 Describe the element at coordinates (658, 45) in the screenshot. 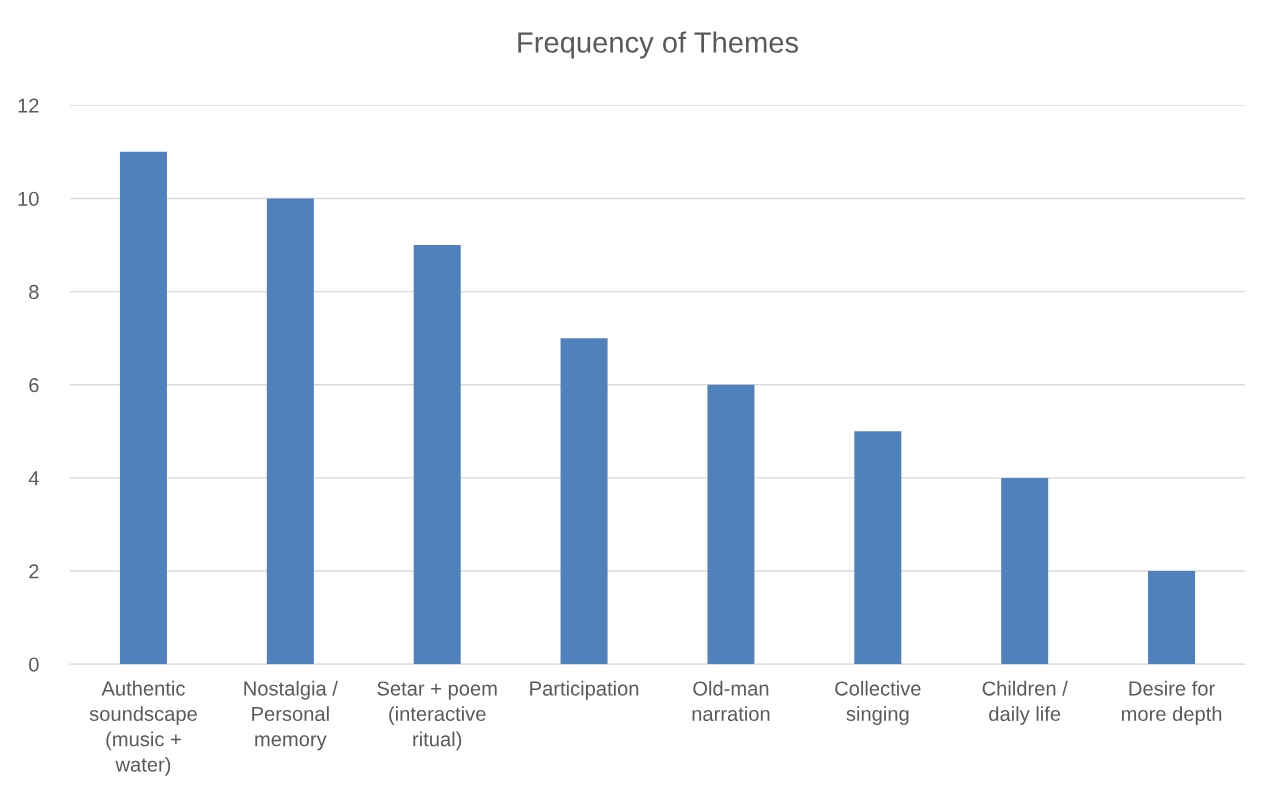

I see `chart-title: Frequency of Themes` at that location.